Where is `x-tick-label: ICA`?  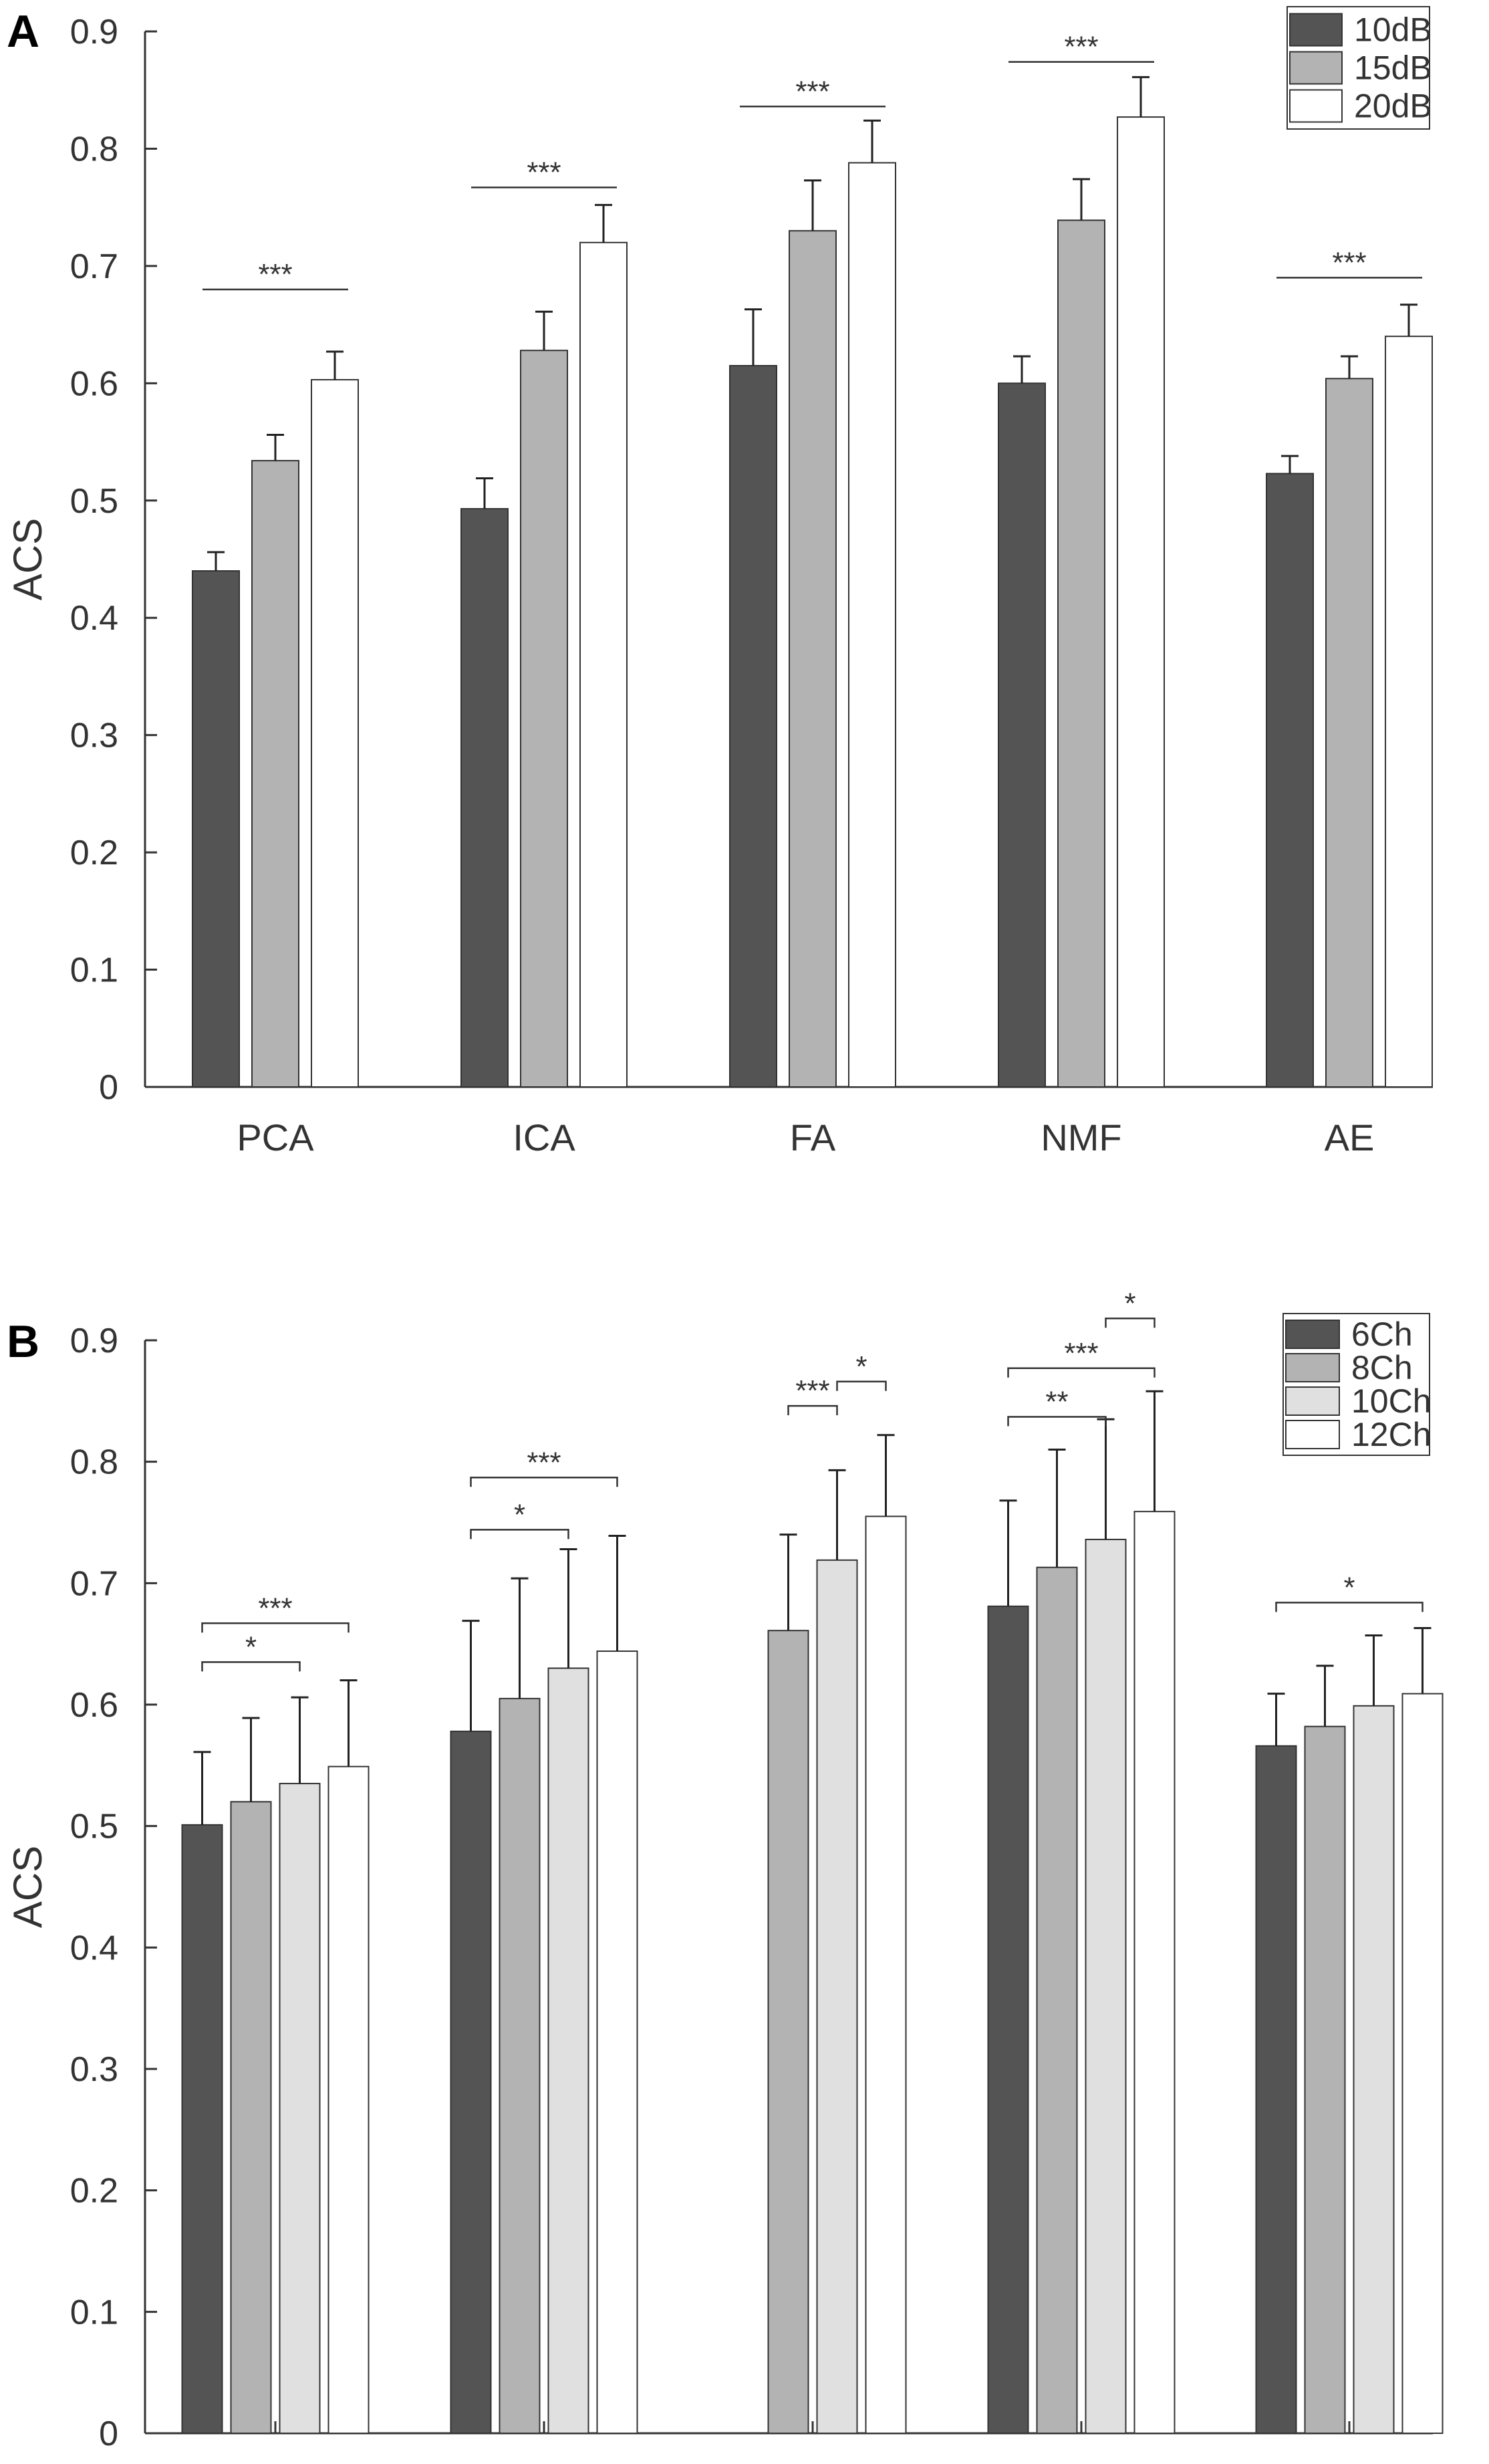 x-tick-label: ICA is located at coordinates (544, 1137).